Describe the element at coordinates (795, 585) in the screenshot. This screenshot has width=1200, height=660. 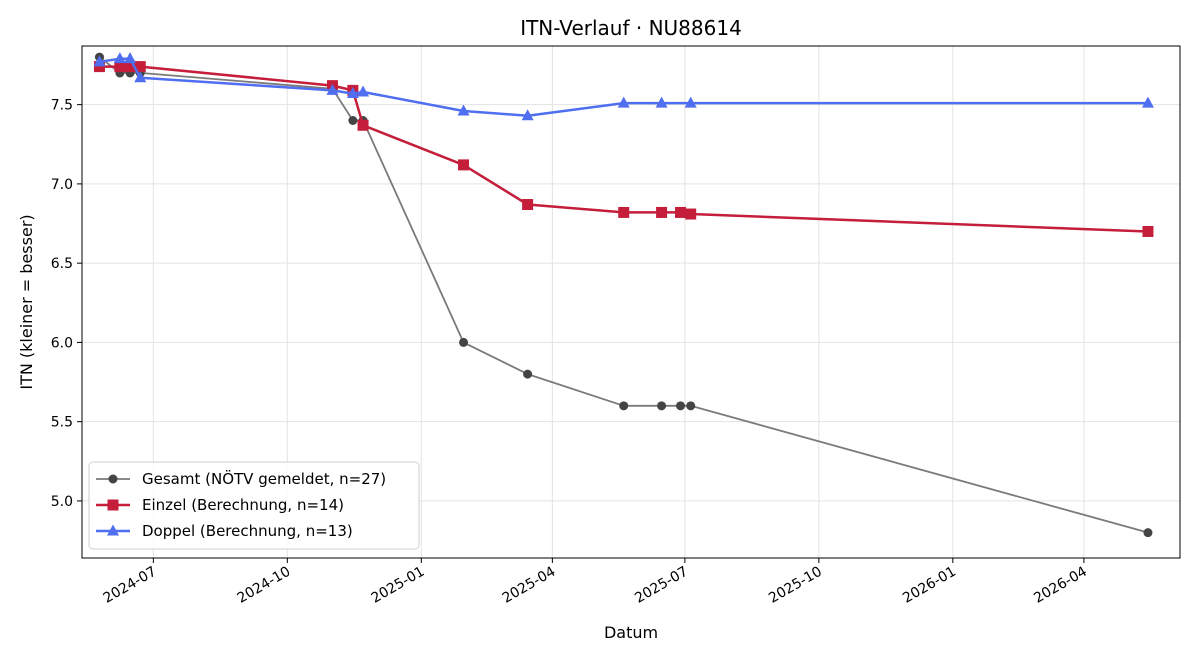
I see `x-tick-label: 2025-10` at that location.